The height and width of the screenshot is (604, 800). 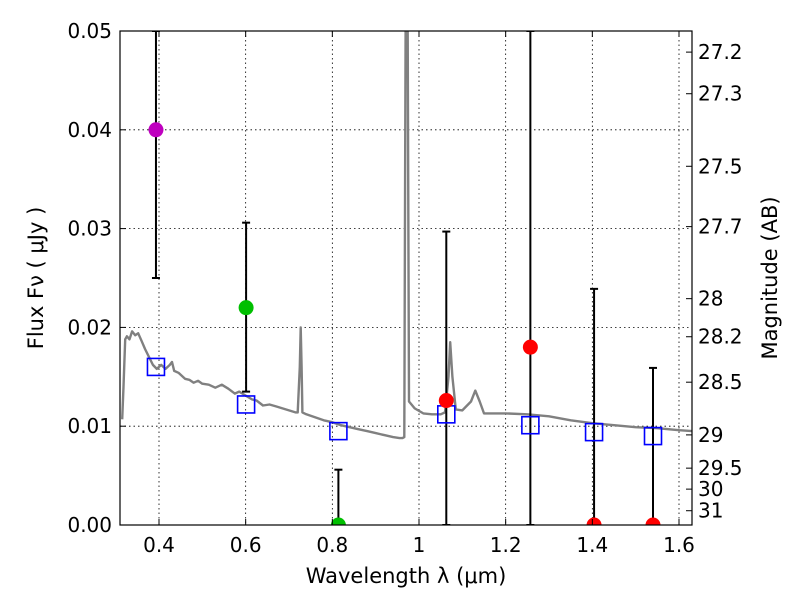 What do you see at coordinates (679, 545) in the screenshot?
I see `x-tick-label: 1.6` at bounding box center [679, 545].